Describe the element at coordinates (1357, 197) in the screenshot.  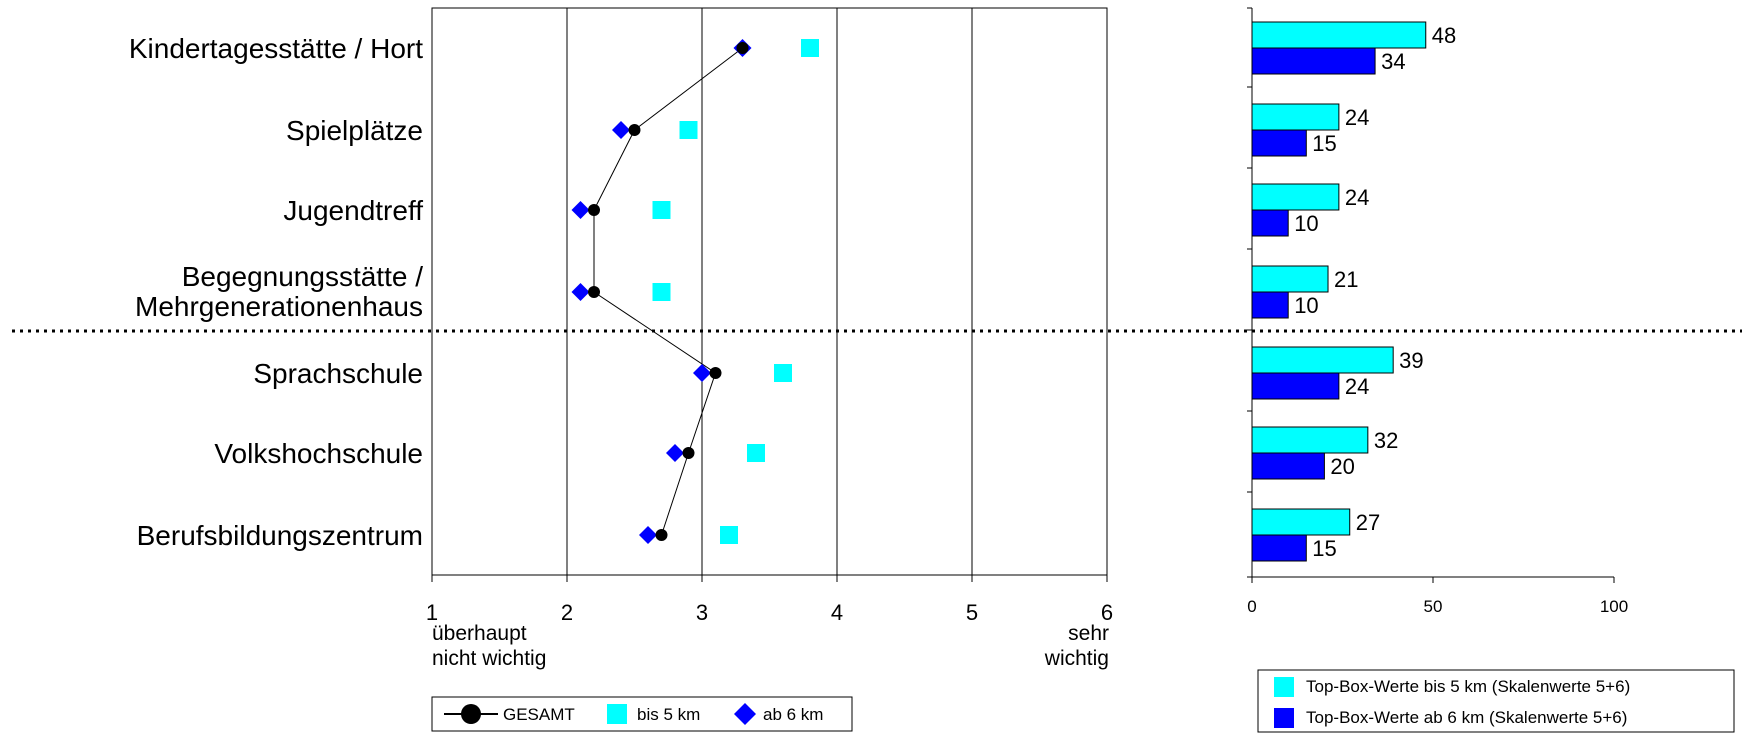
I see `bar-value-label-s0-2: 24` at that location.